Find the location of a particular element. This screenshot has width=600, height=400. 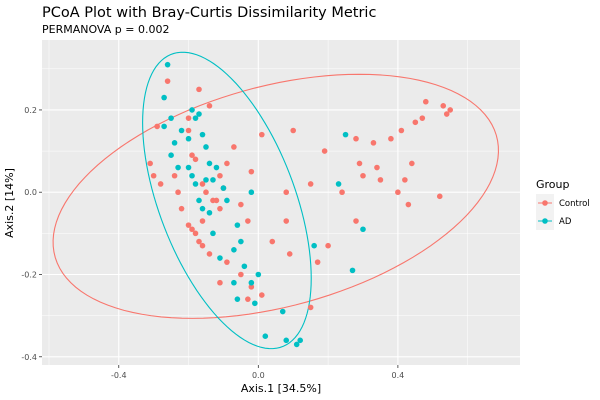

y-tick-label: -0.4 is located at coordinates (29, 357).